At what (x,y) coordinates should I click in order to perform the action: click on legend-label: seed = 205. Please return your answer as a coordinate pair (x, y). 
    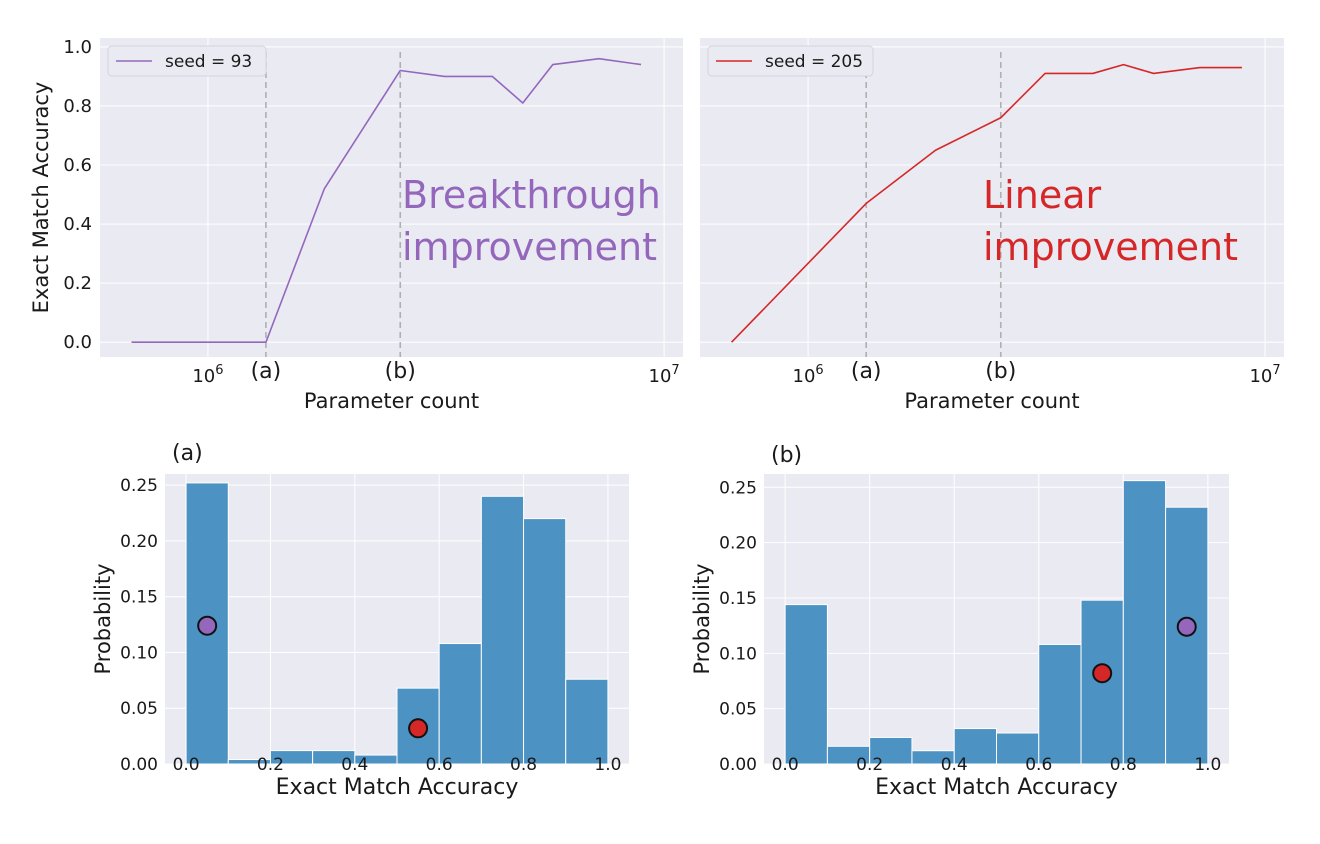
    Looking at the image, I should click on (814, 62).